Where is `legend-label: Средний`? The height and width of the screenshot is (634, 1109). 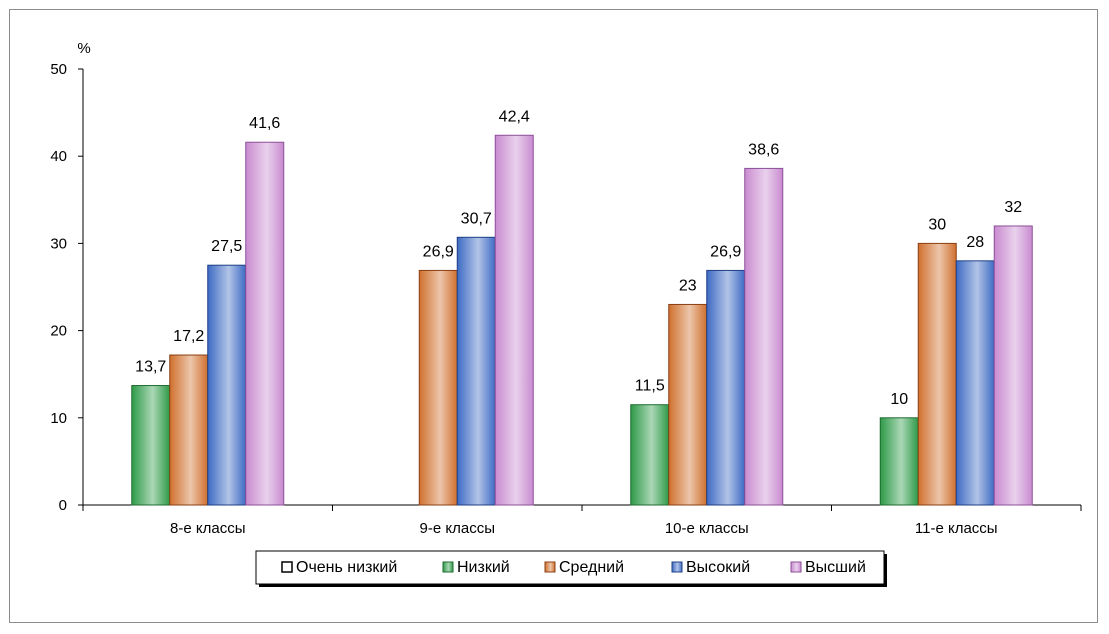 legend-label: Средний is located at coordinates (591, 567).